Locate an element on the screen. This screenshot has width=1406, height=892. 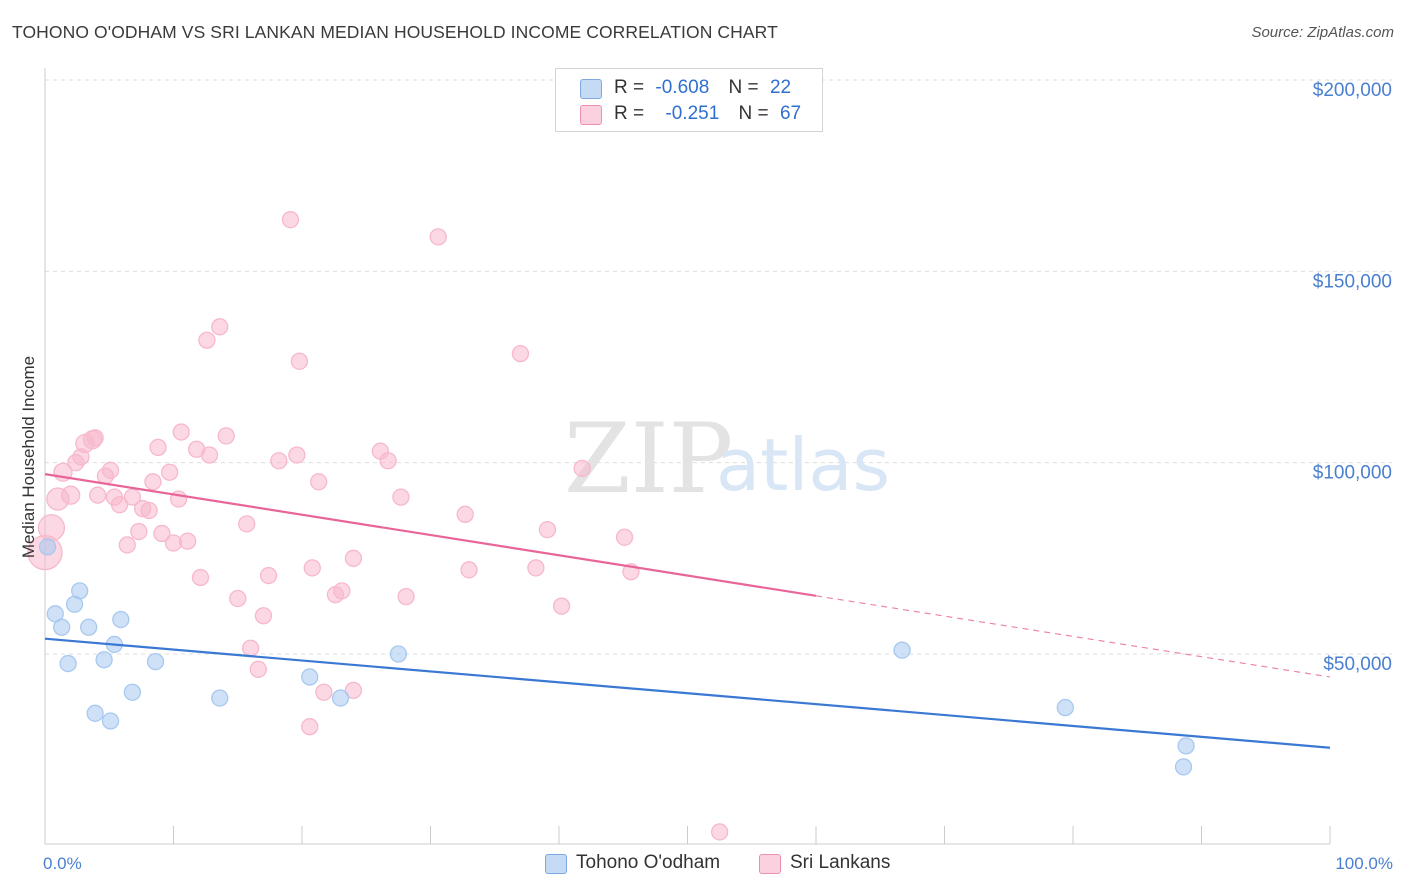
watermark-atlas: atlas is located at coordinates (803, 465).